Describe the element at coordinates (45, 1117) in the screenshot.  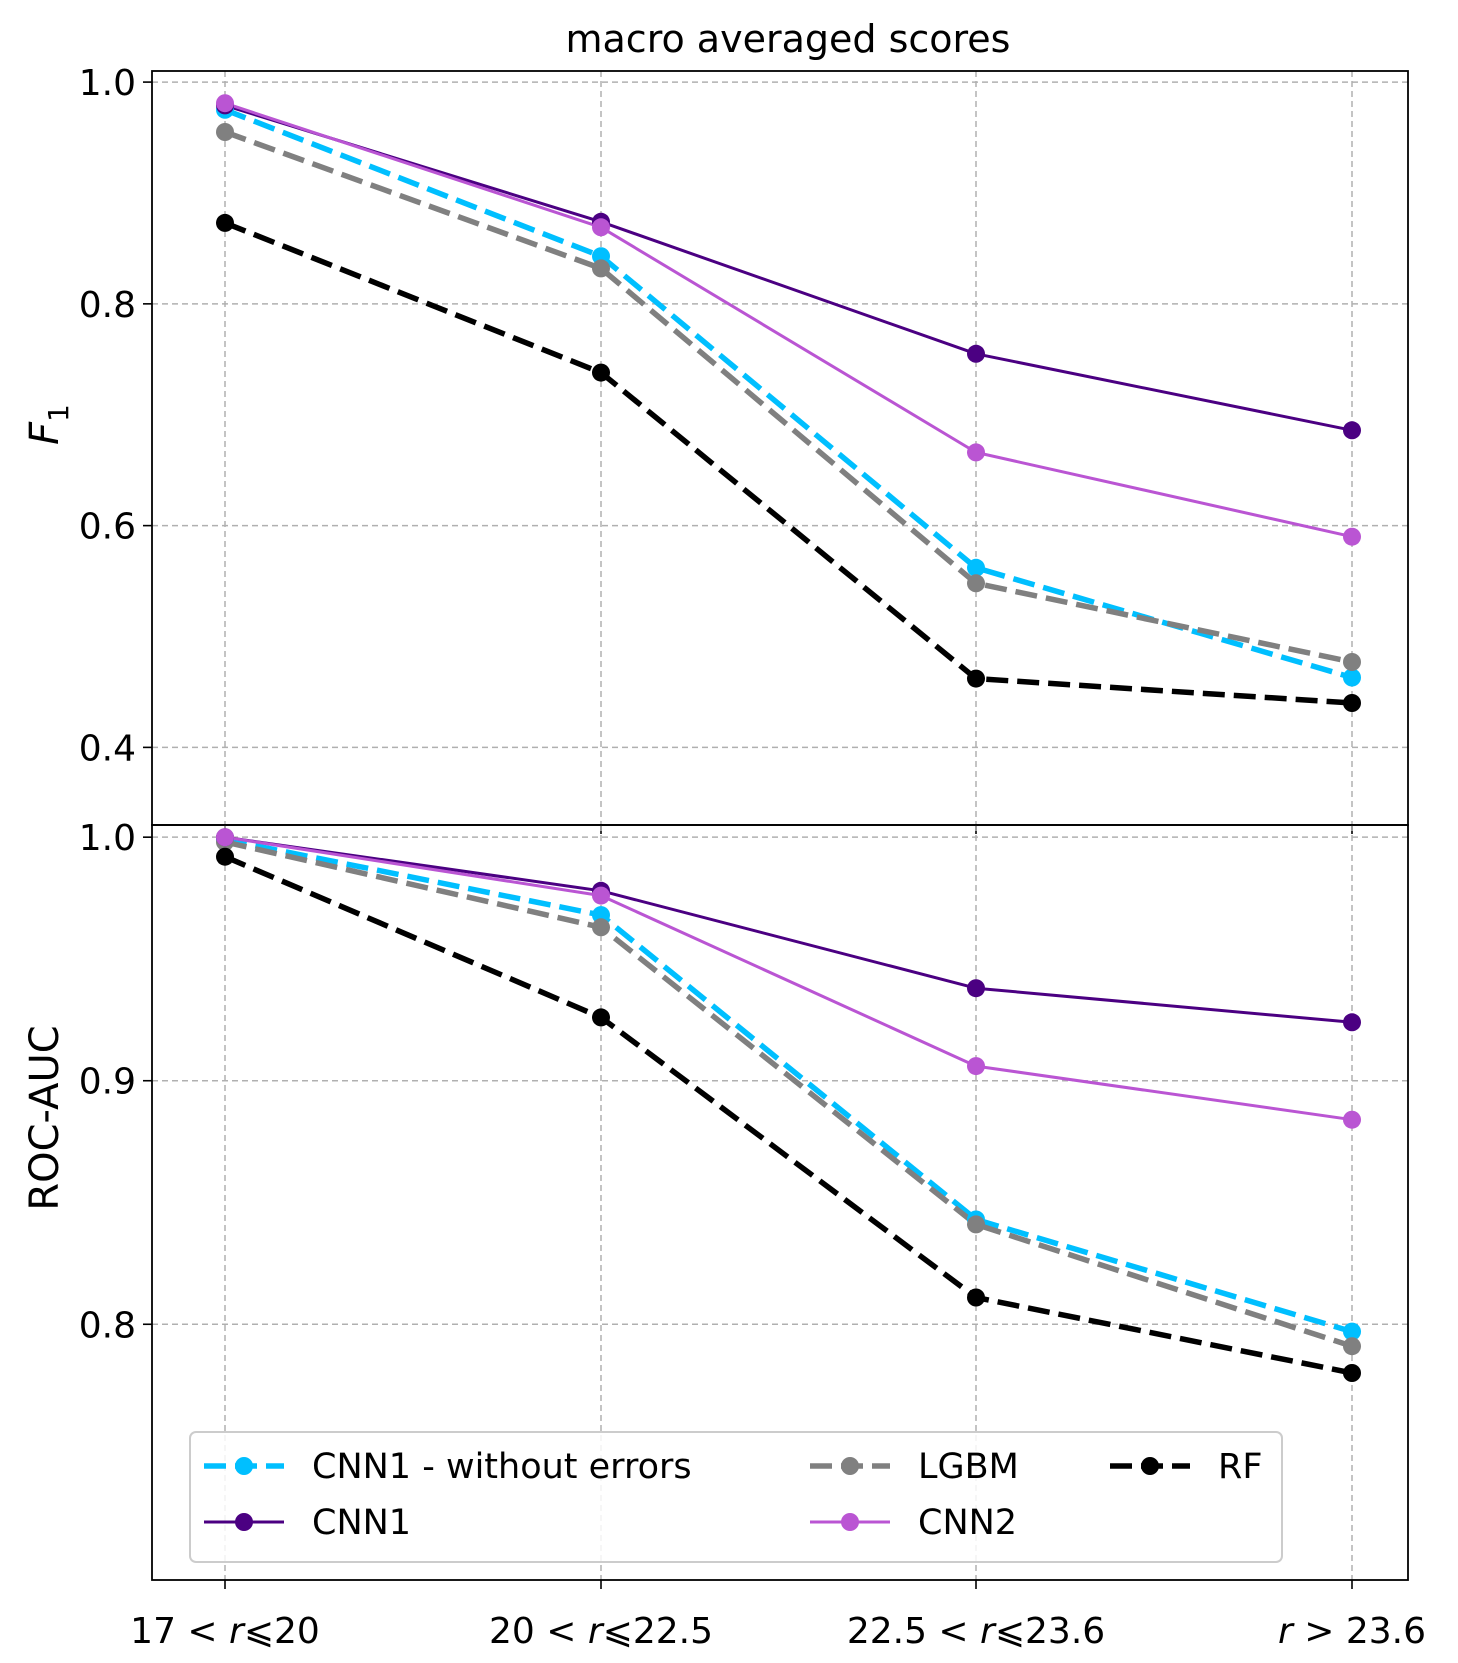
I see `roc-auc-axis-label: ROC-AUC` at that location.